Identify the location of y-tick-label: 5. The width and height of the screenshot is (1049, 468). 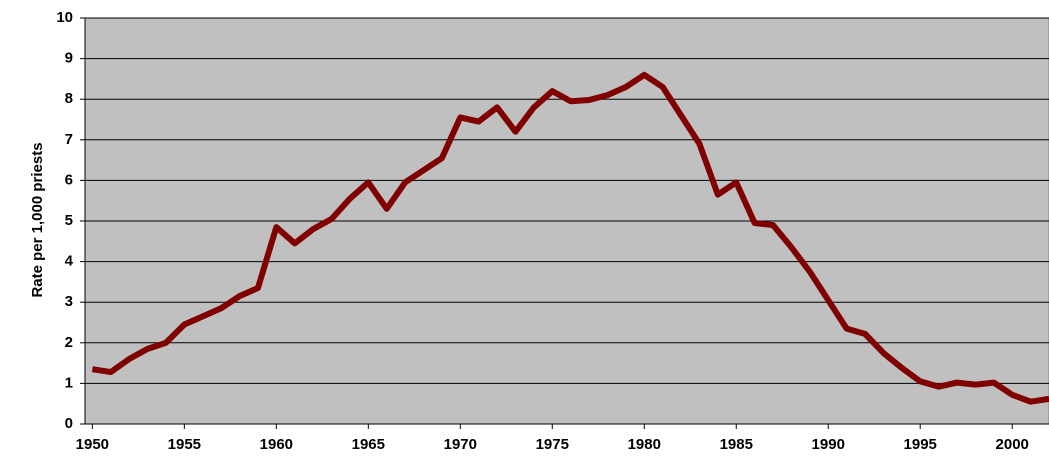
(69, 220).